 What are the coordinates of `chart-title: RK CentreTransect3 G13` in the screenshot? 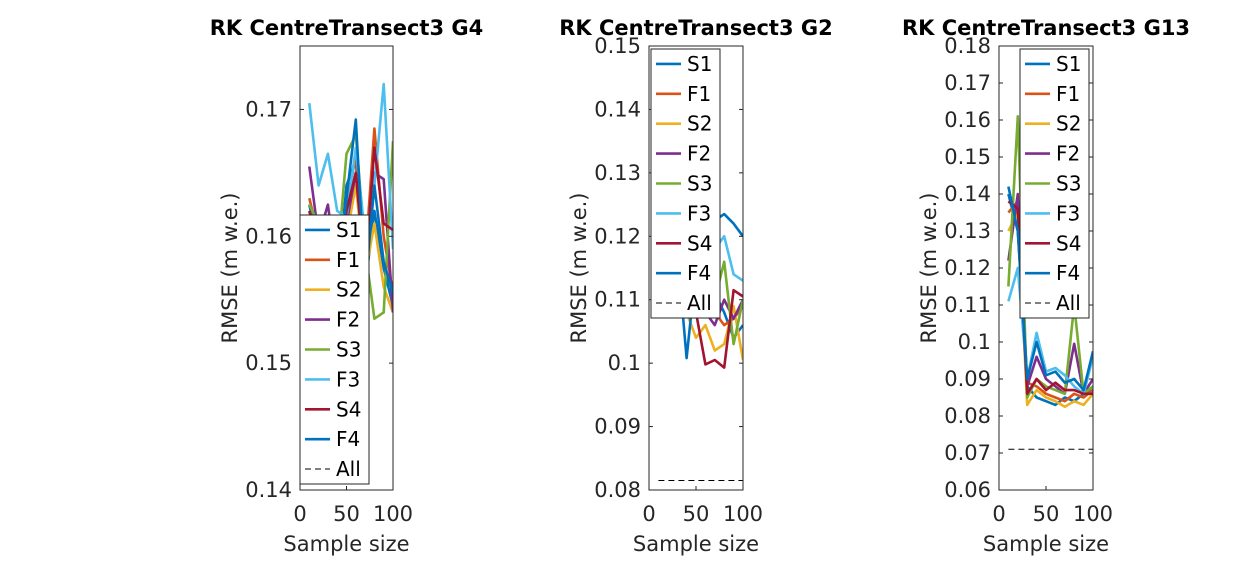 It's located at (1046, 28).